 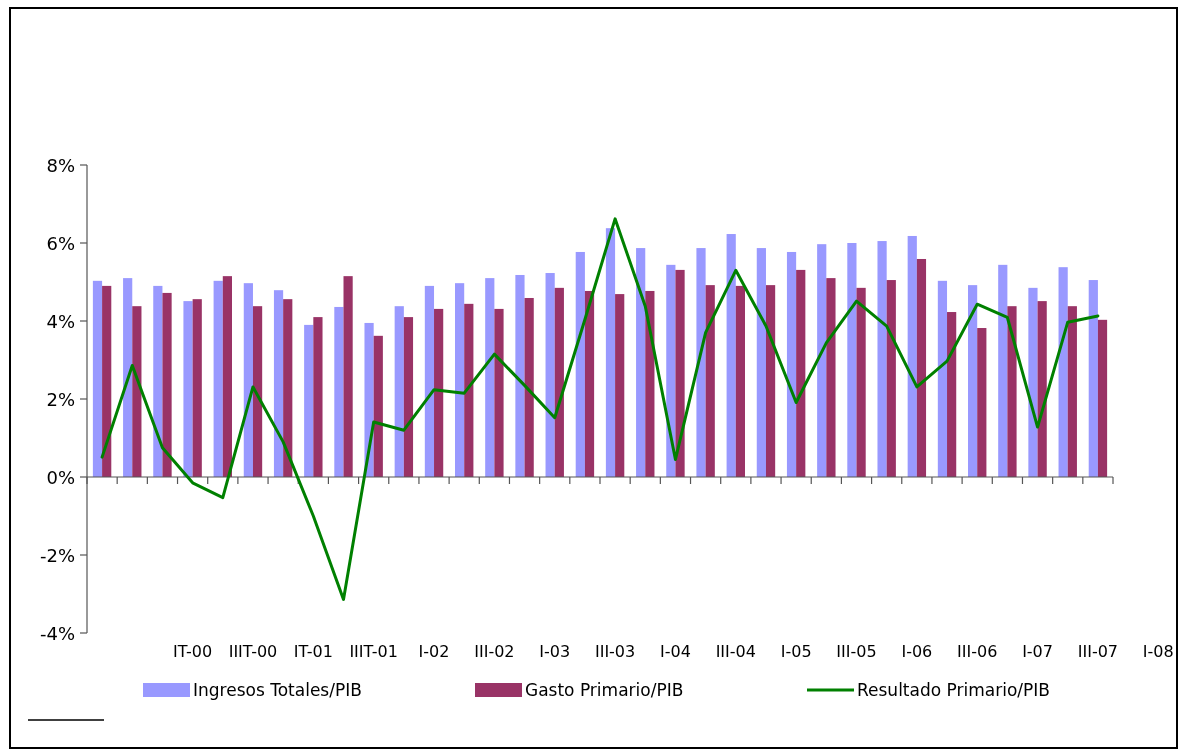 What do you see at coordinates (1037, 651) in the screenshot?
I see `x-tick-label: I-07` at bounding box center [1037, 651].